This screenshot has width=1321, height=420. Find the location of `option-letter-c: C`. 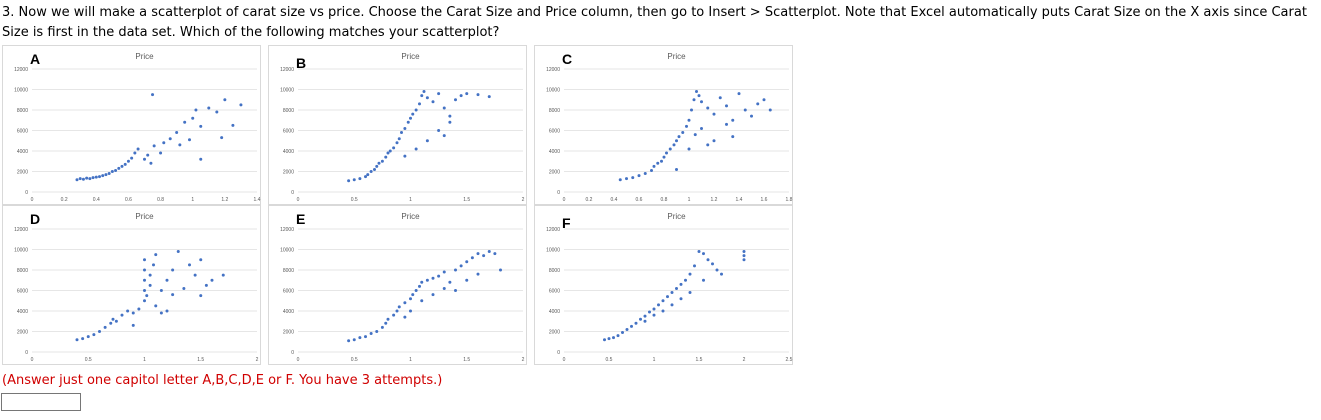

option-letter-c: C is located at coordinates (567, 59).